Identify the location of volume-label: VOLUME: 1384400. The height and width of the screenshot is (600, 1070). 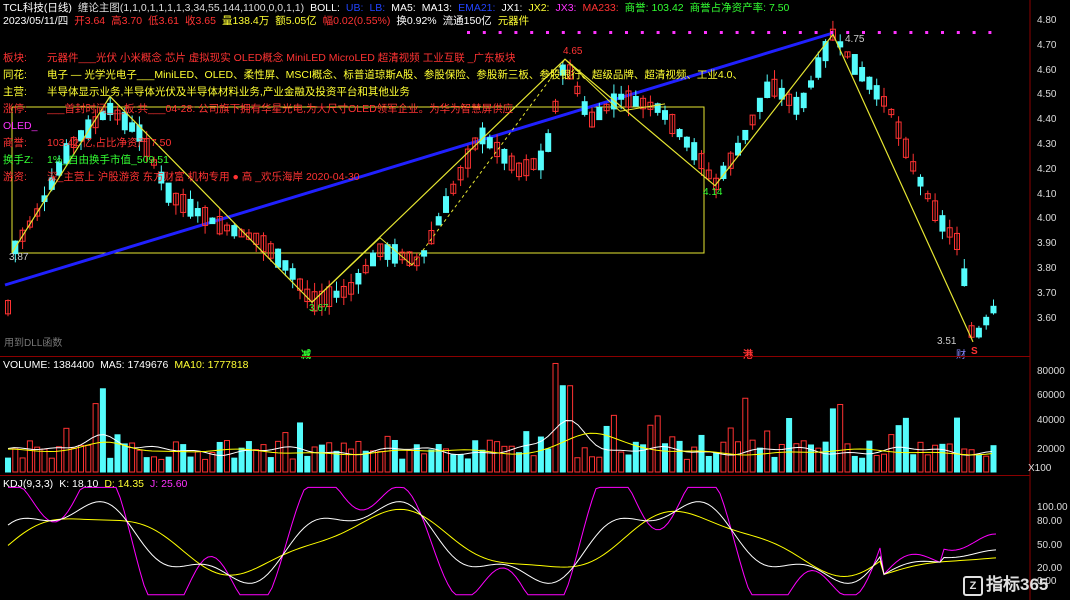
(49, 365).